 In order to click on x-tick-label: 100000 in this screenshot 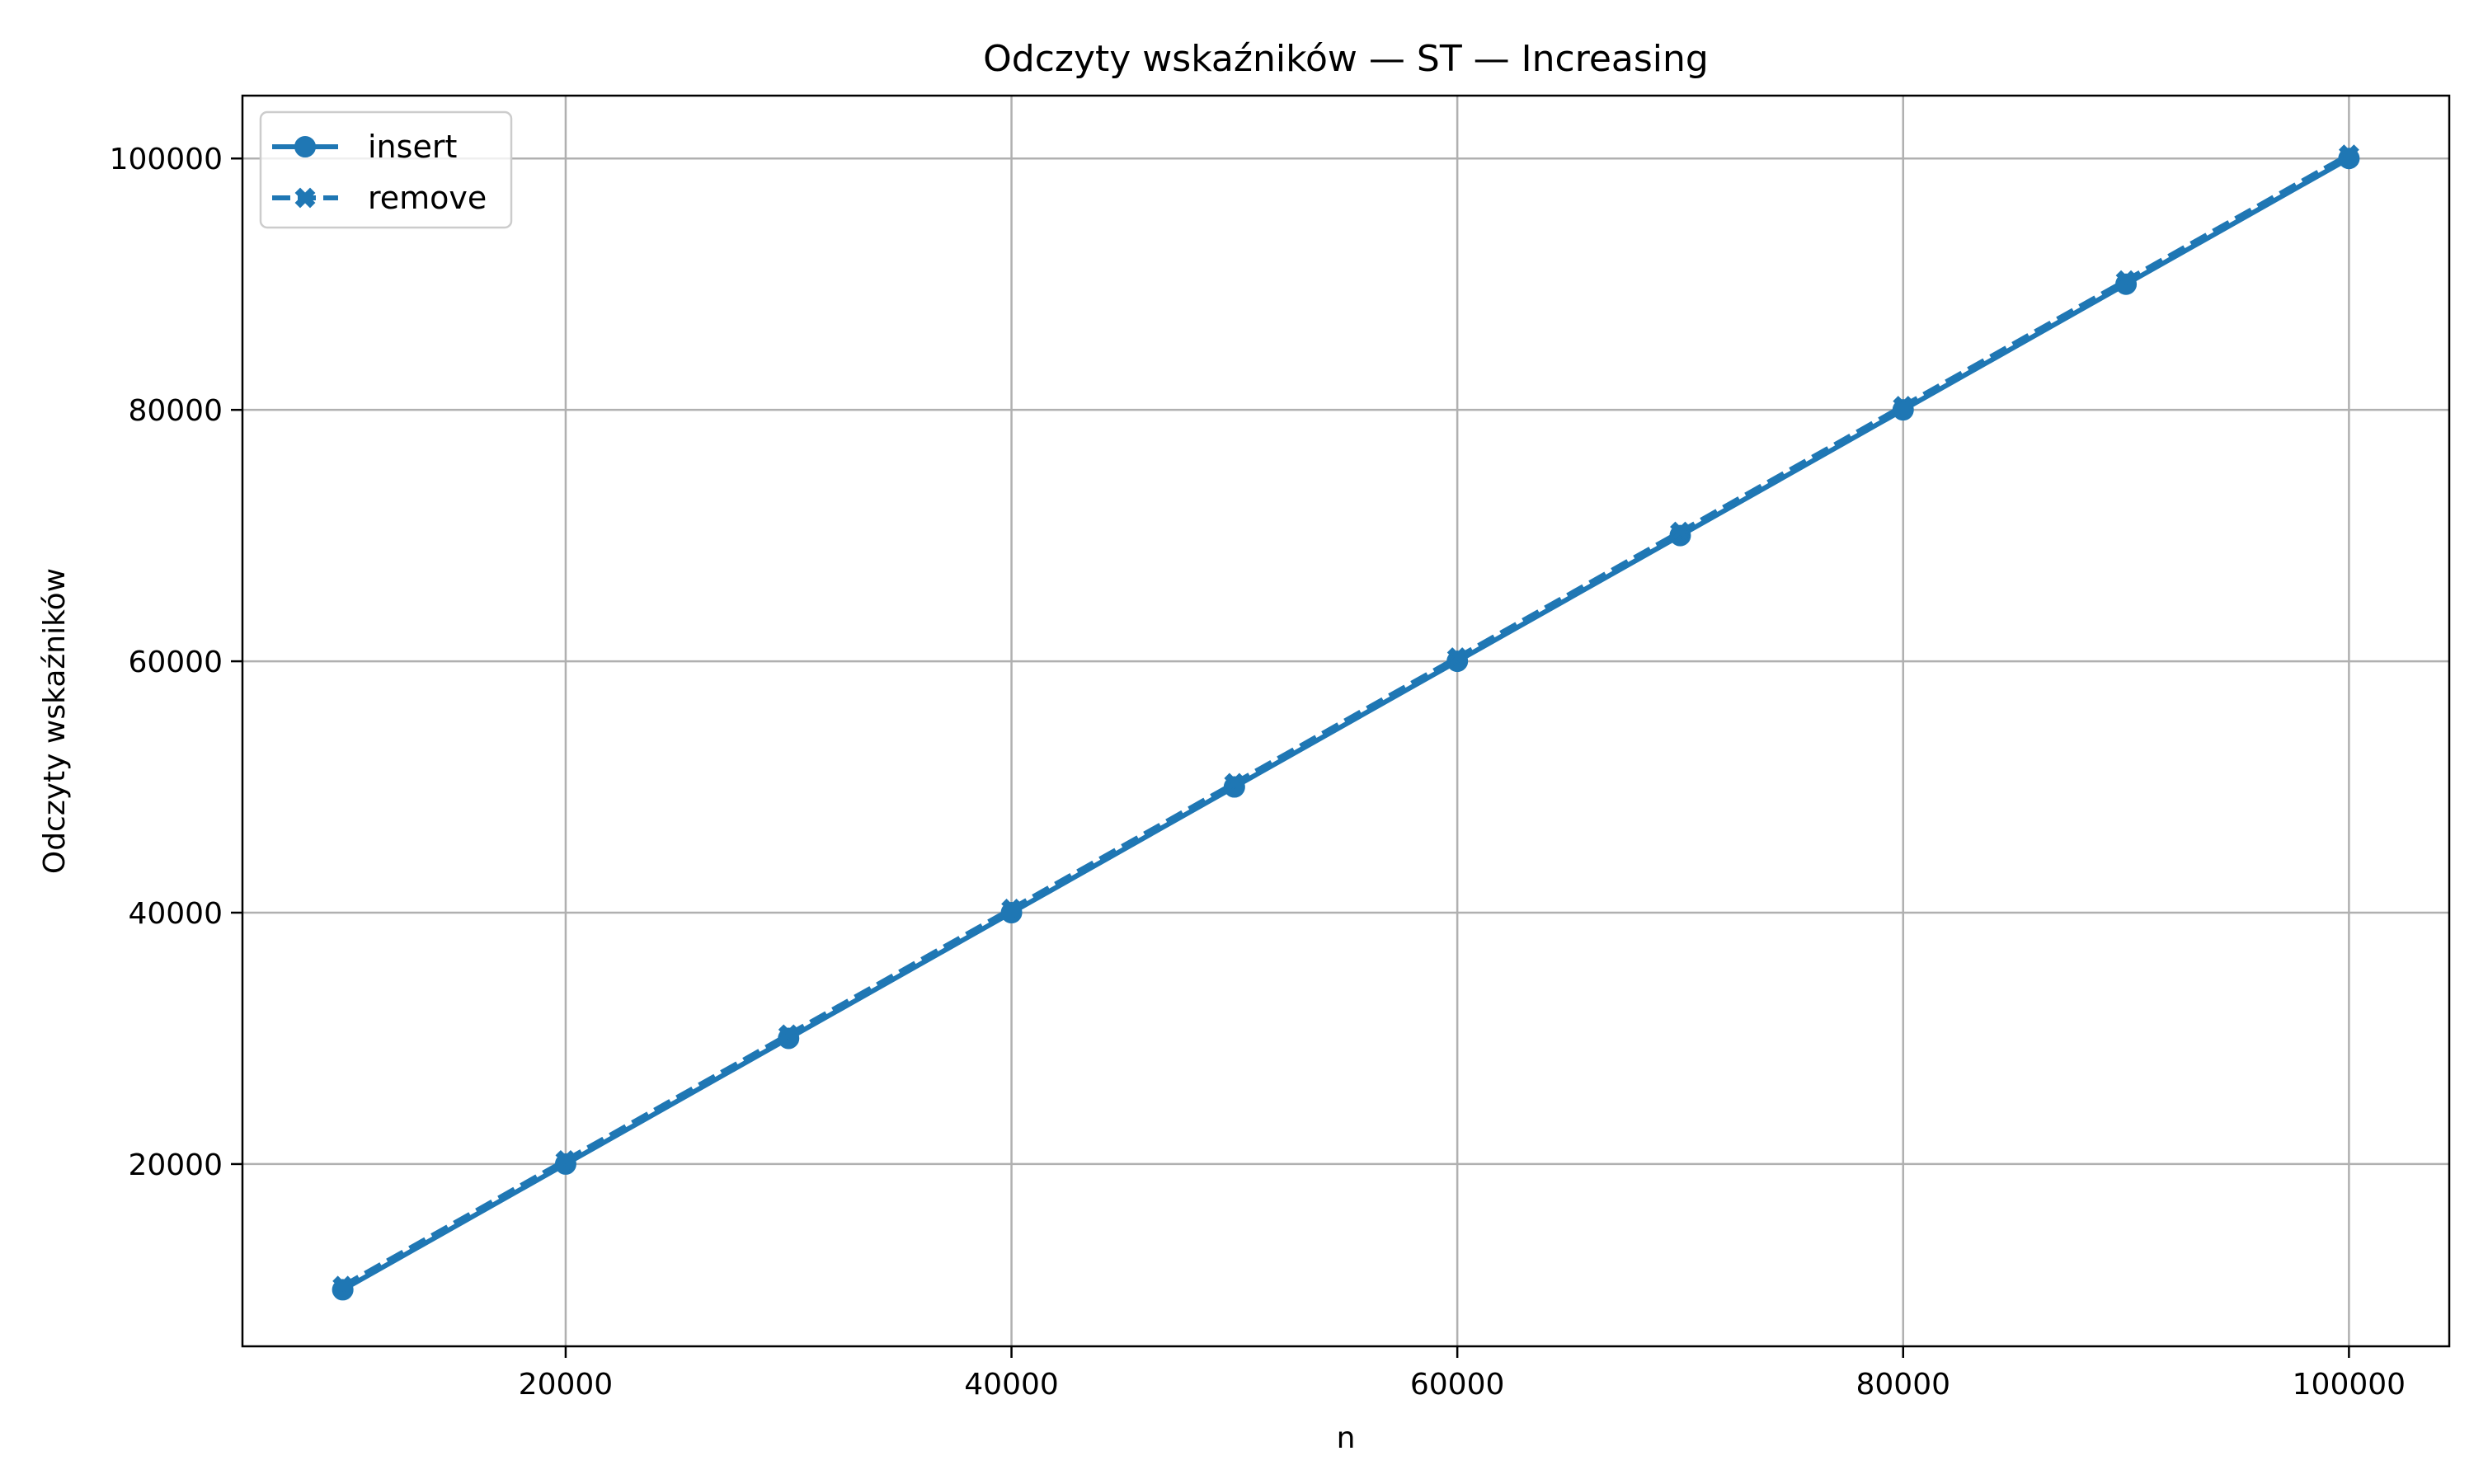, I will do `click(2349, 1385)`.